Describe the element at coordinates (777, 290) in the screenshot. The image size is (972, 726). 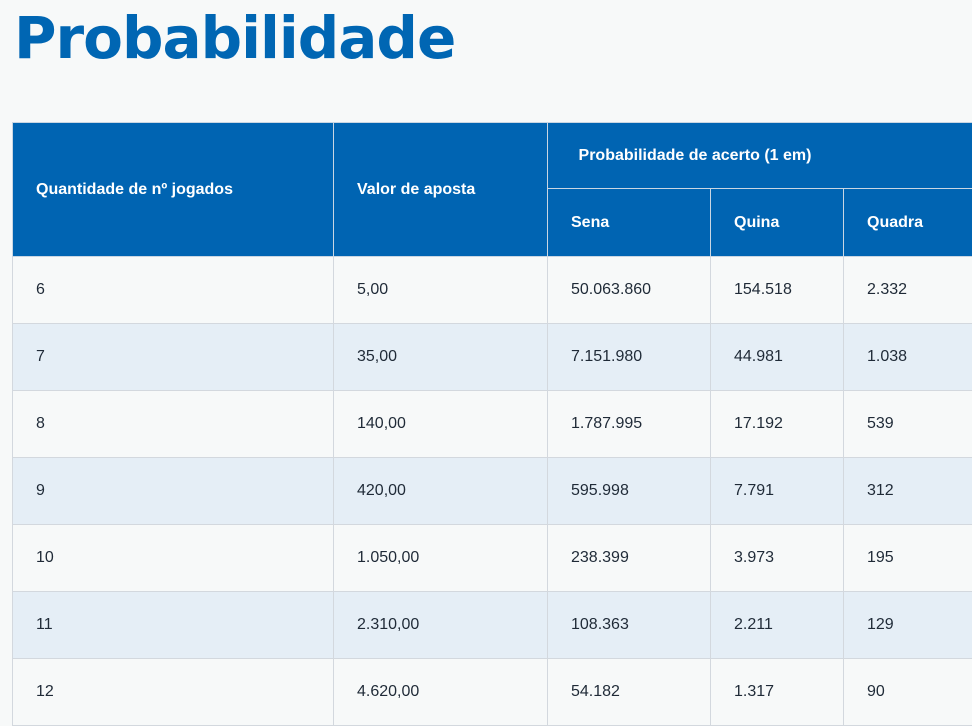
I see `cell-quina: 154.518` at that location.